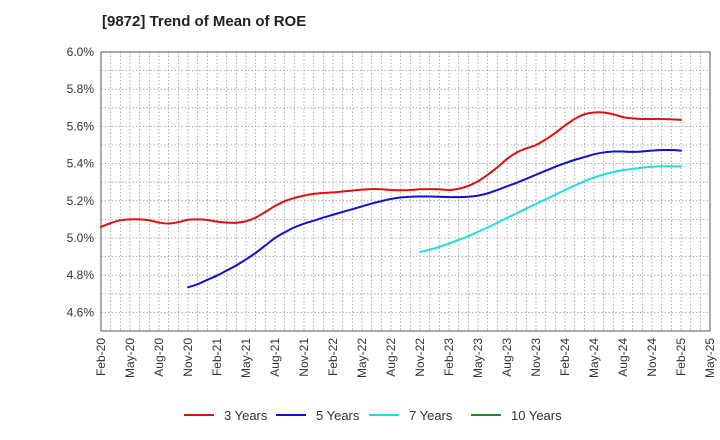  What do you see at coordinates (204, 21) in the screenshot?
I see `chart-title: [9872] Trend of Mean of ROE` at bounding box center [204, 21].